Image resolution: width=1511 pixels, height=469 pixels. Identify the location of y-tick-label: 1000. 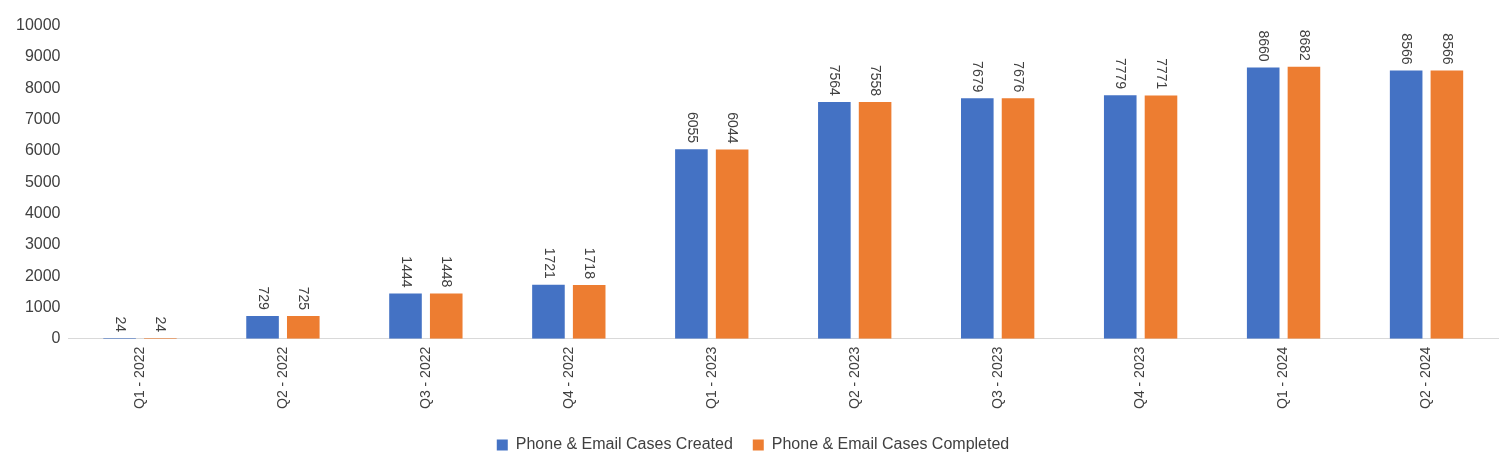
(42, 306).